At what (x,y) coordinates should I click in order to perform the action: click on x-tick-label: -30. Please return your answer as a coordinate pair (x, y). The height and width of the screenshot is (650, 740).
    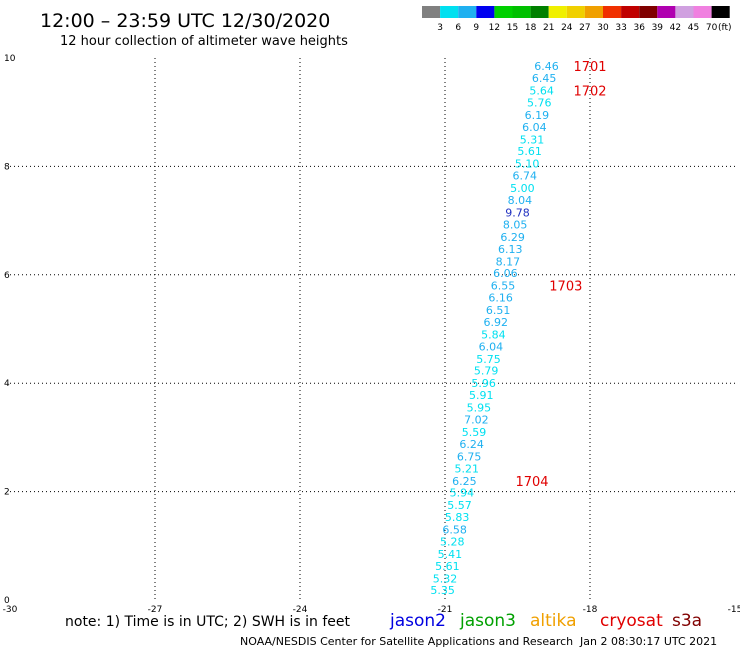
    Looking at the image, I should click on (10, 610).